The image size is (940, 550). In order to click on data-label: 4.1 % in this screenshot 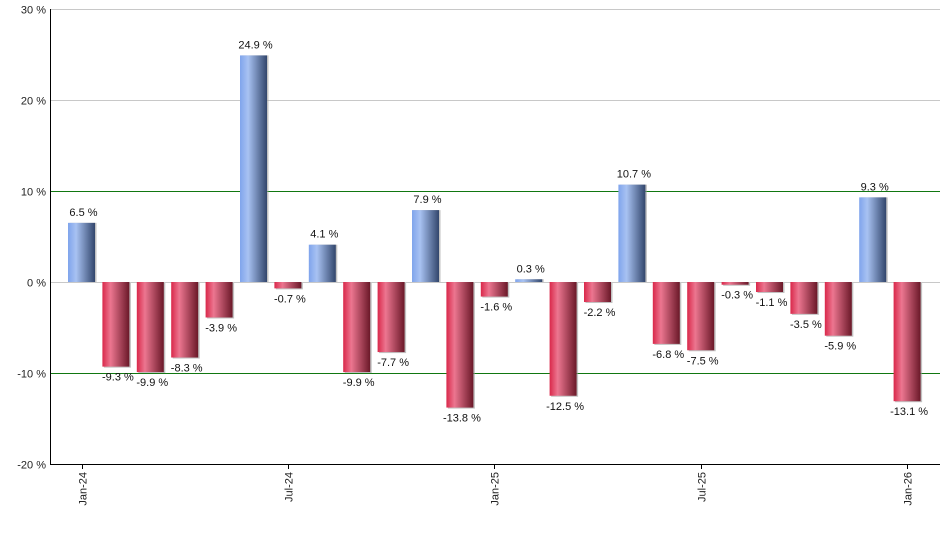, I will do `click(324, 235)`.